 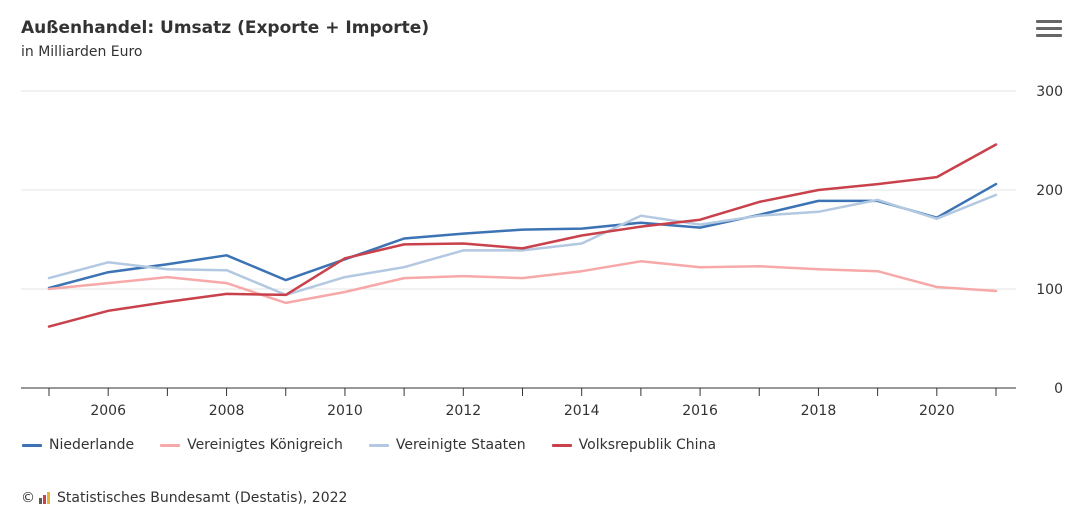 What do you see at coordinates (265, 445) in the screenshot?
I see `legend-label: Vereinigtes Königreich` at bounding box center [265, 445].